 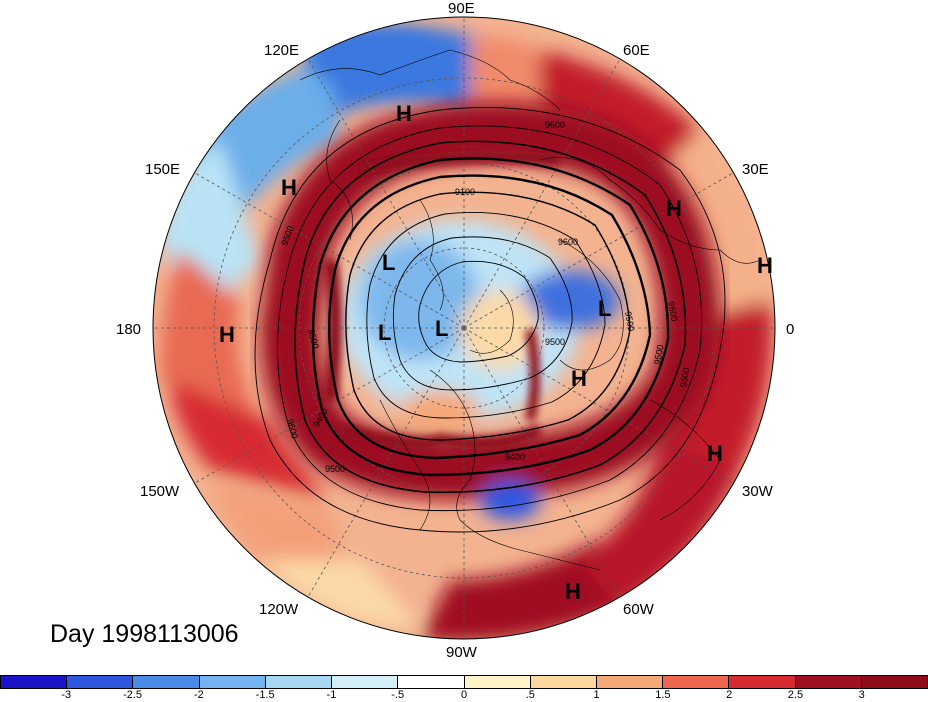 What do you see at coordinates (265, 695) in the screenshot?
I see `colorbar-tick-label: -1.5` at bounding box center [265, 695].